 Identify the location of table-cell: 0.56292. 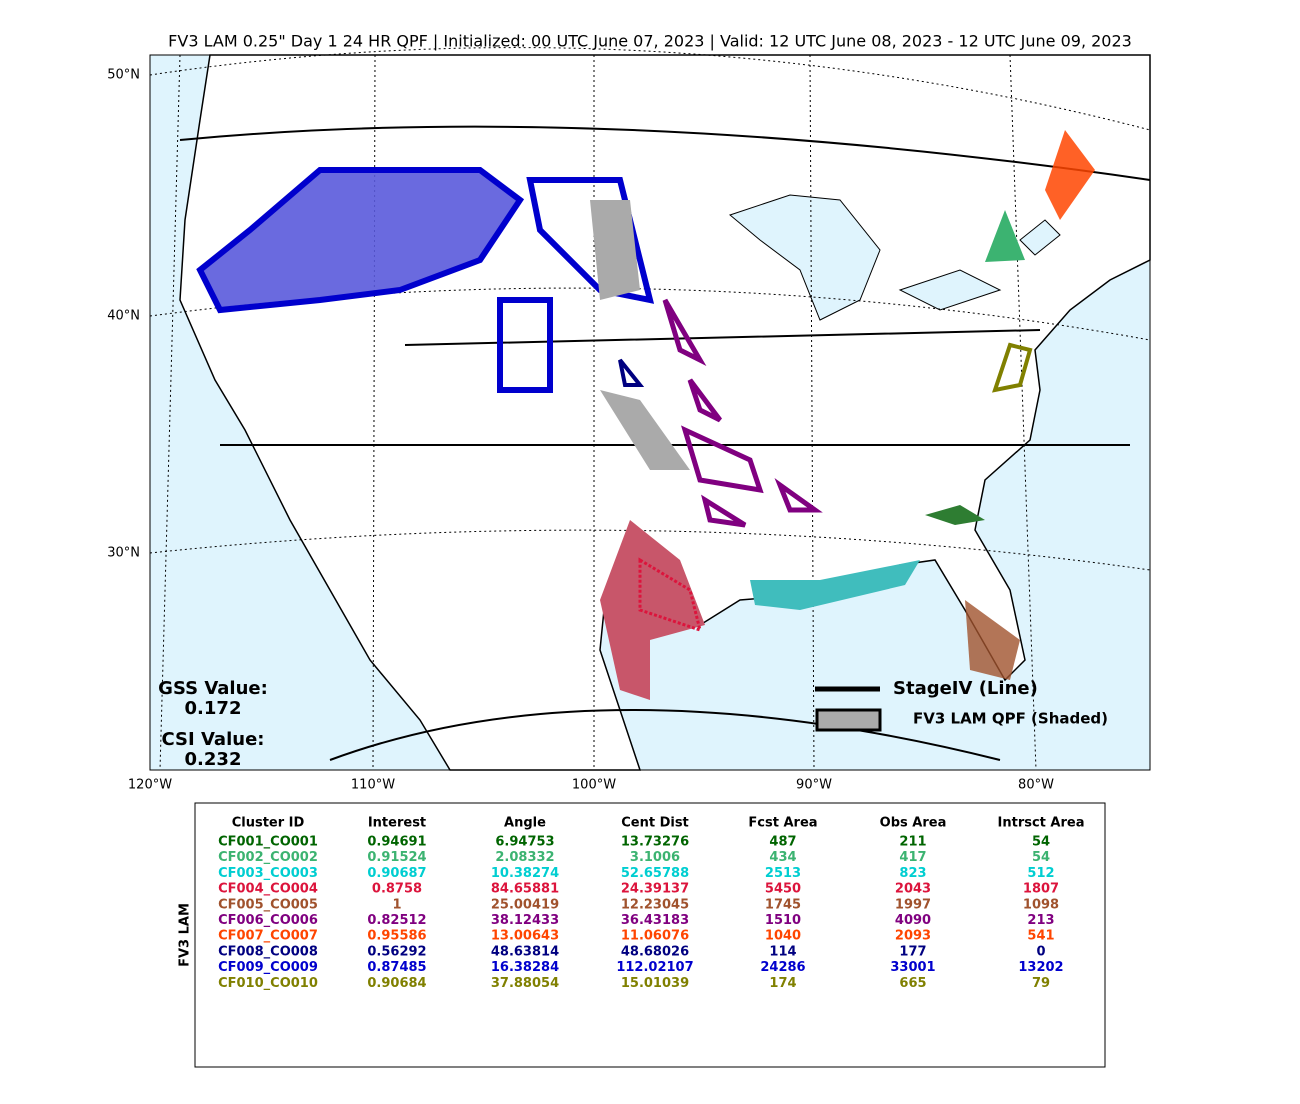
(396, 951).